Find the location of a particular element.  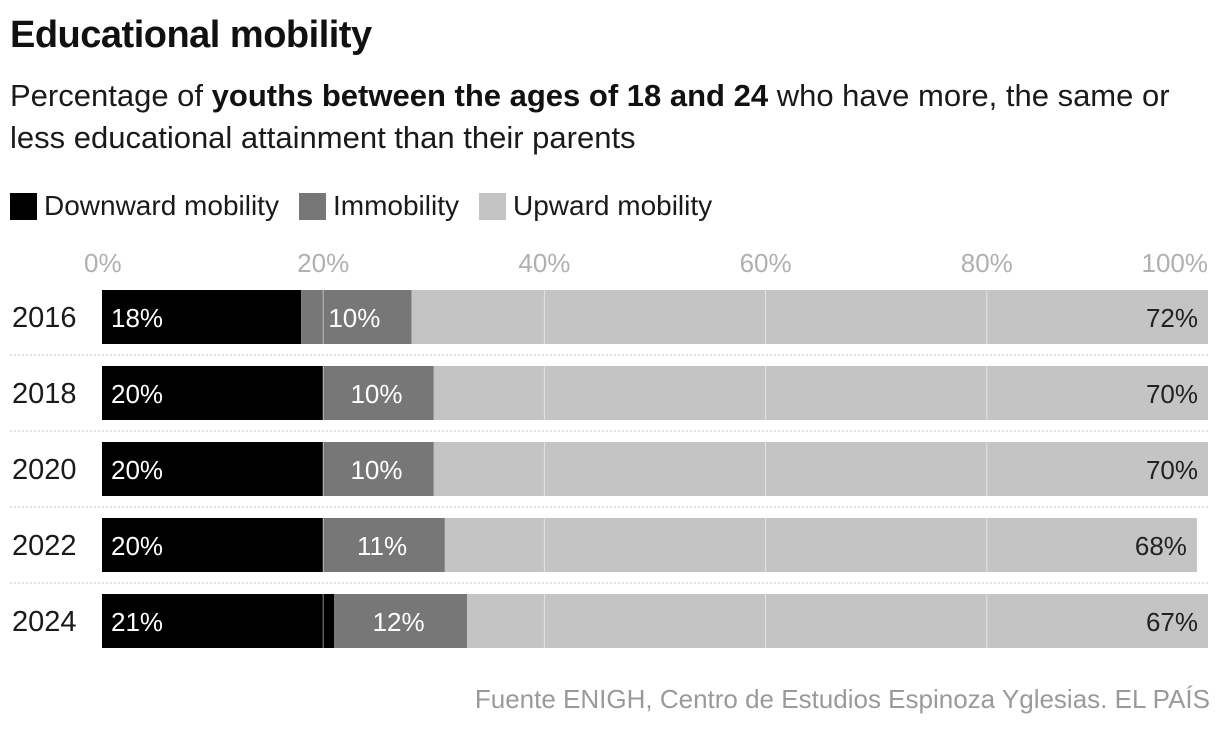

chart-title: Educational mobility is located at coordinates (191, 35).